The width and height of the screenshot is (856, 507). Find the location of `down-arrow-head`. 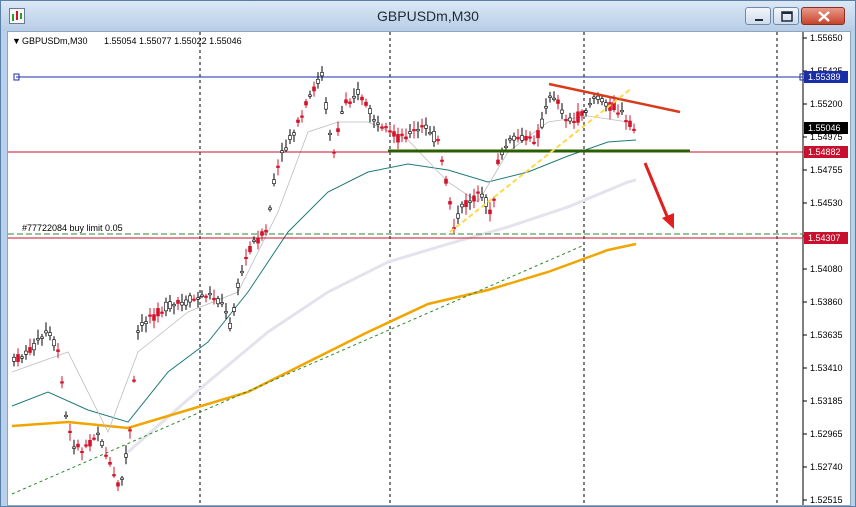

down-arrow-head is located at coordinates (668, 221).